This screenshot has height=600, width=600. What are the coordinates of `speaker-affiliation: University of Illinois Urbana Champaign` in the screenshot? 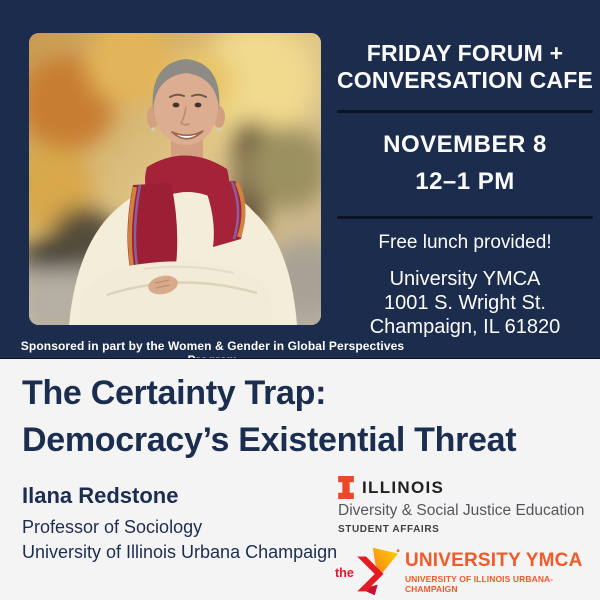 It's located at (180, 552).